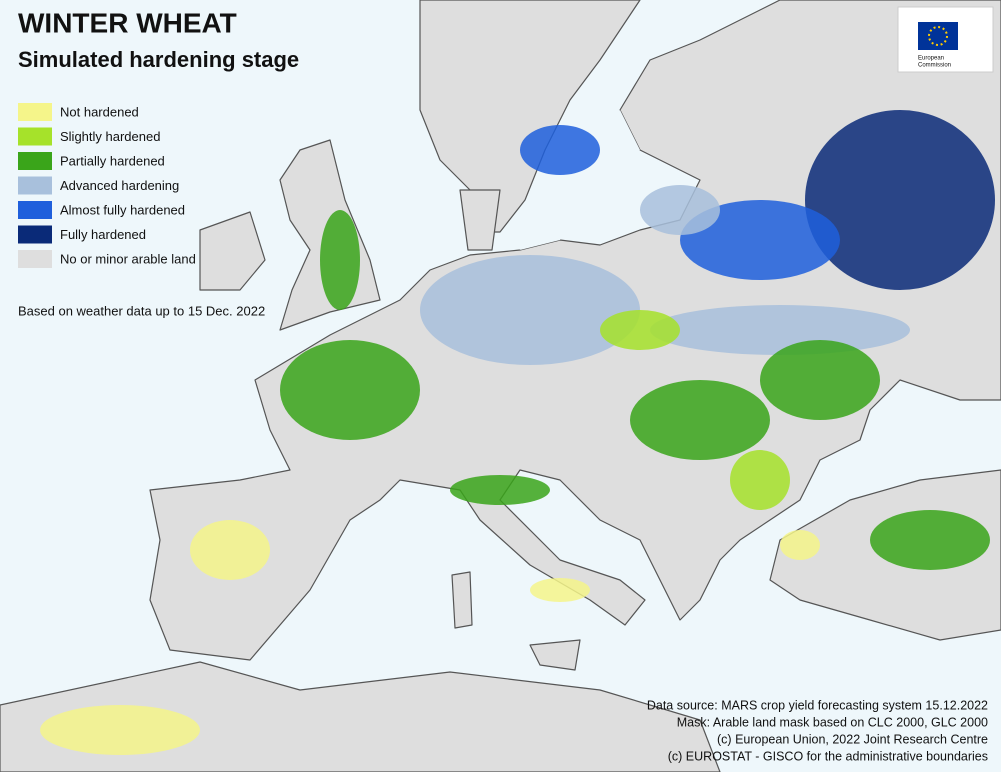 The width and height of the screenshot is (1001, 772). Describe the element at coordinates (158, 59) in the screenshot. I see `subtitle: Simulated hardening stage` at that location.